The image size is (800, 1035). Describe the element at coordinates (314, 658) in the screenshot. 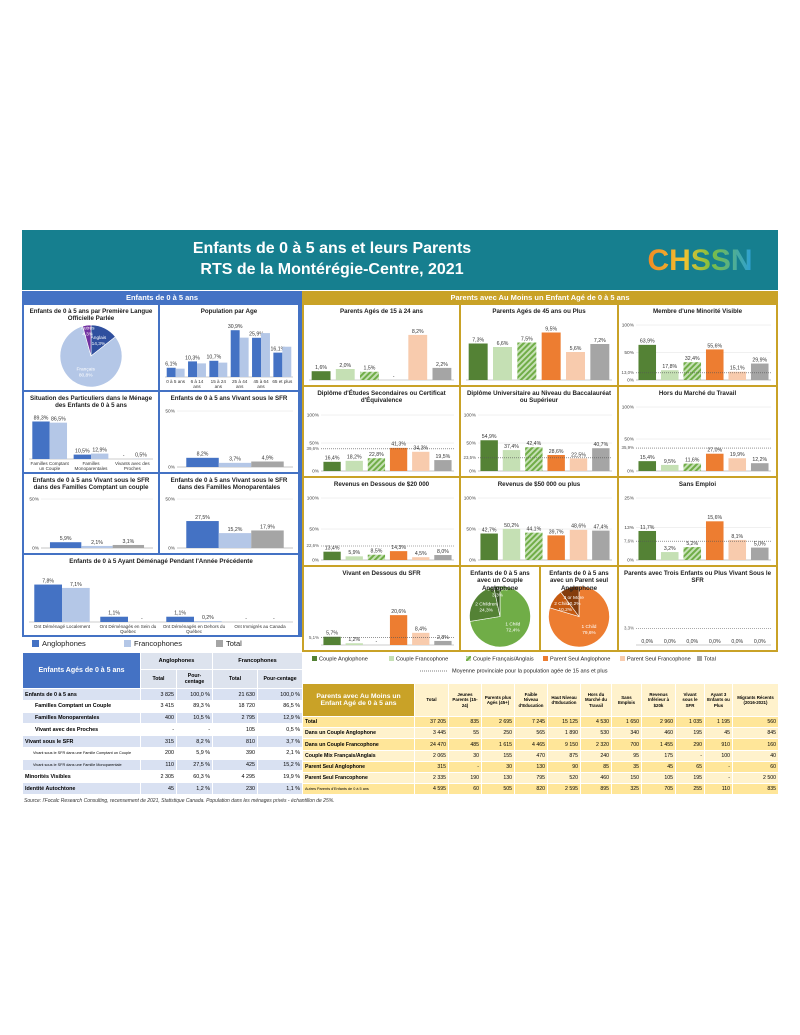

I see `legend-swatch` at that location.